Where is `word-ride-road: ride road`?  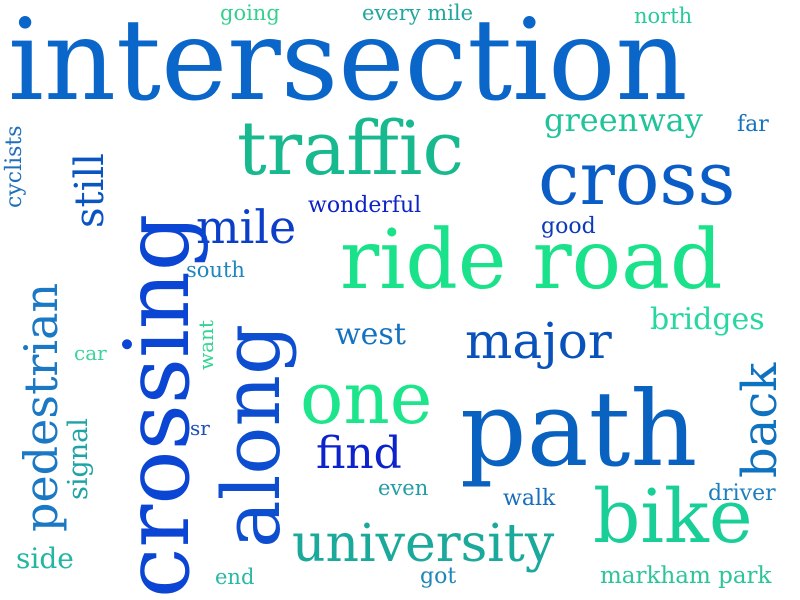 word-ride-road: ride road is located at coordinates (531, 260).